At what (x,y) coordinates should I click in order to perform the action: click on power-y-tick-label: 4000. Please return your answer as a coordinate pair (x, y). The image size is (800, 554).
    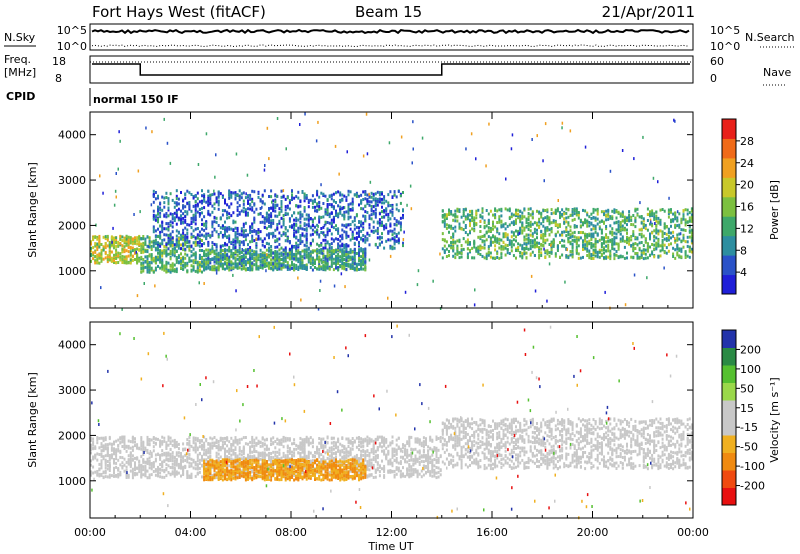
    Looking at the image, I should click on (72, 135).